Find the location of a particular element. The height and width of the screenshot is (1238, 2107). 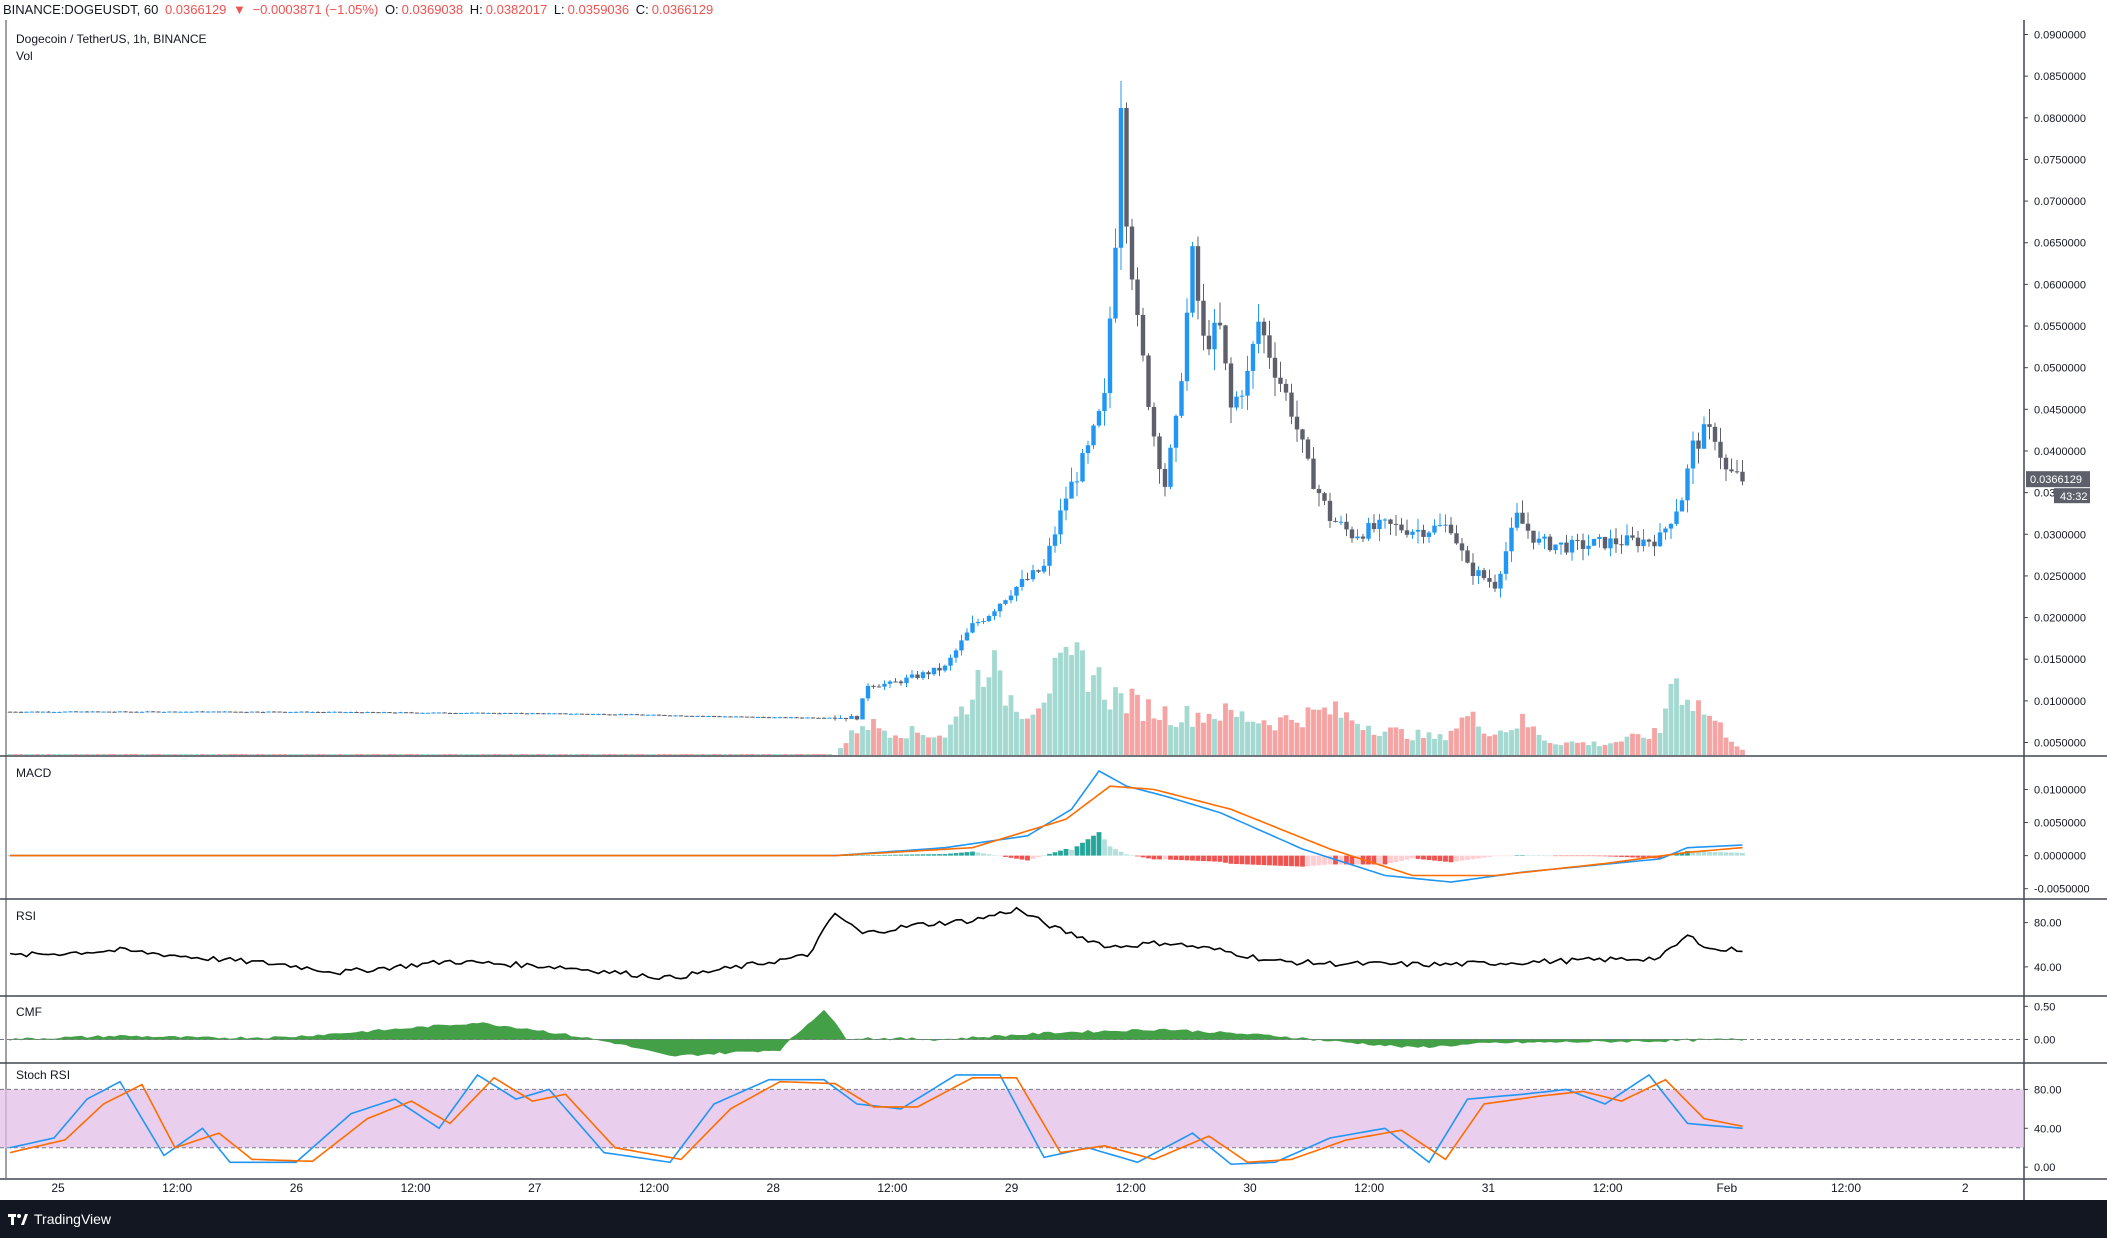

time-tick-label: 12:00 is located at coordinates (1369, 1188).